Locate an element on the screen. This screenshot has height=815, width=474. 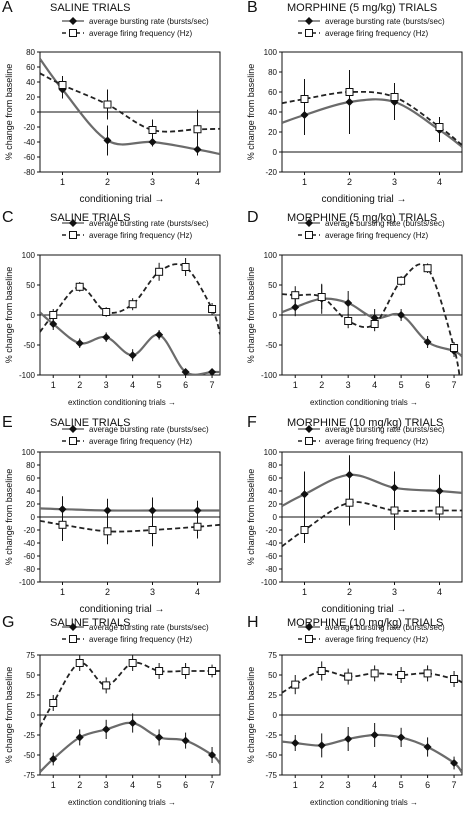
panel-a-x-tick-label: 1 is located at coordinates (62, 182).